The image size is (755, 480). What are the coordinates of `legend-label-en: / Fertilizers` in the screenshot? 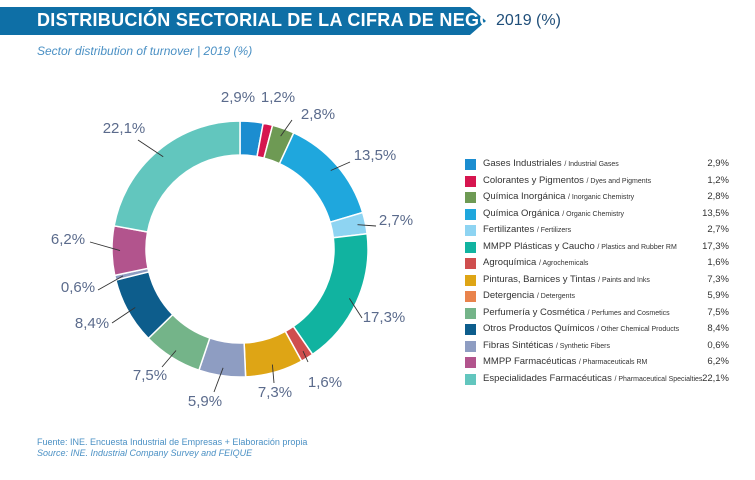 It's located at (554, 230).